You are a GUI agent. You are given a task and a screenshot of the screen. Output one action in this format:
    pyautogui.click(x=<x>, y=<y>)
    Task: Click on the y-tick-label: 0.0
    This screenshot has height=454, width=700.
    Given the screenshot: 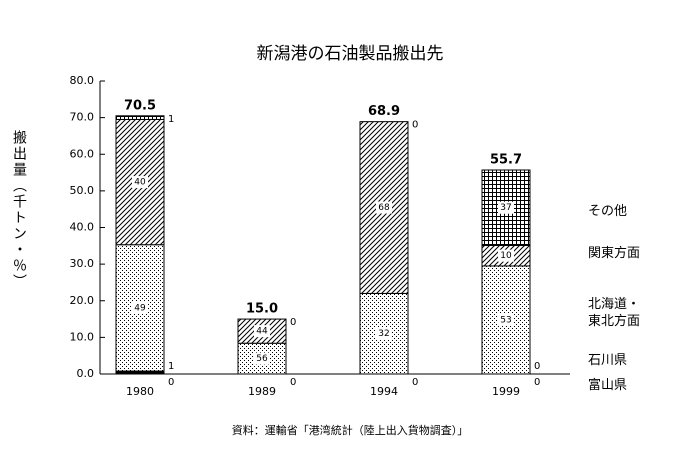 What is the action you would take?
    pyautogui.click(x=86, y=373)
    